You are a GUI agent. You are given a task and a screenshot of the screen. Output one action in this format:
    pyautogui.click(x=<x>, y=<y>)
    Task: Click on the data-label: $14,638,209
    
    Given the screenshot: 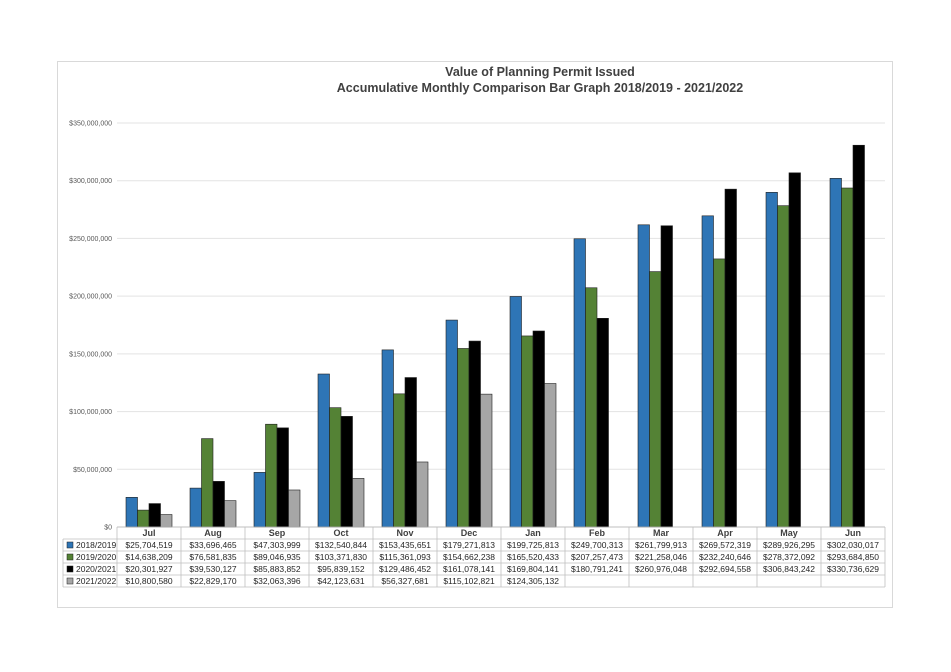 What is the action you would take?
    pyautogui.click(x=149, y=557)
    